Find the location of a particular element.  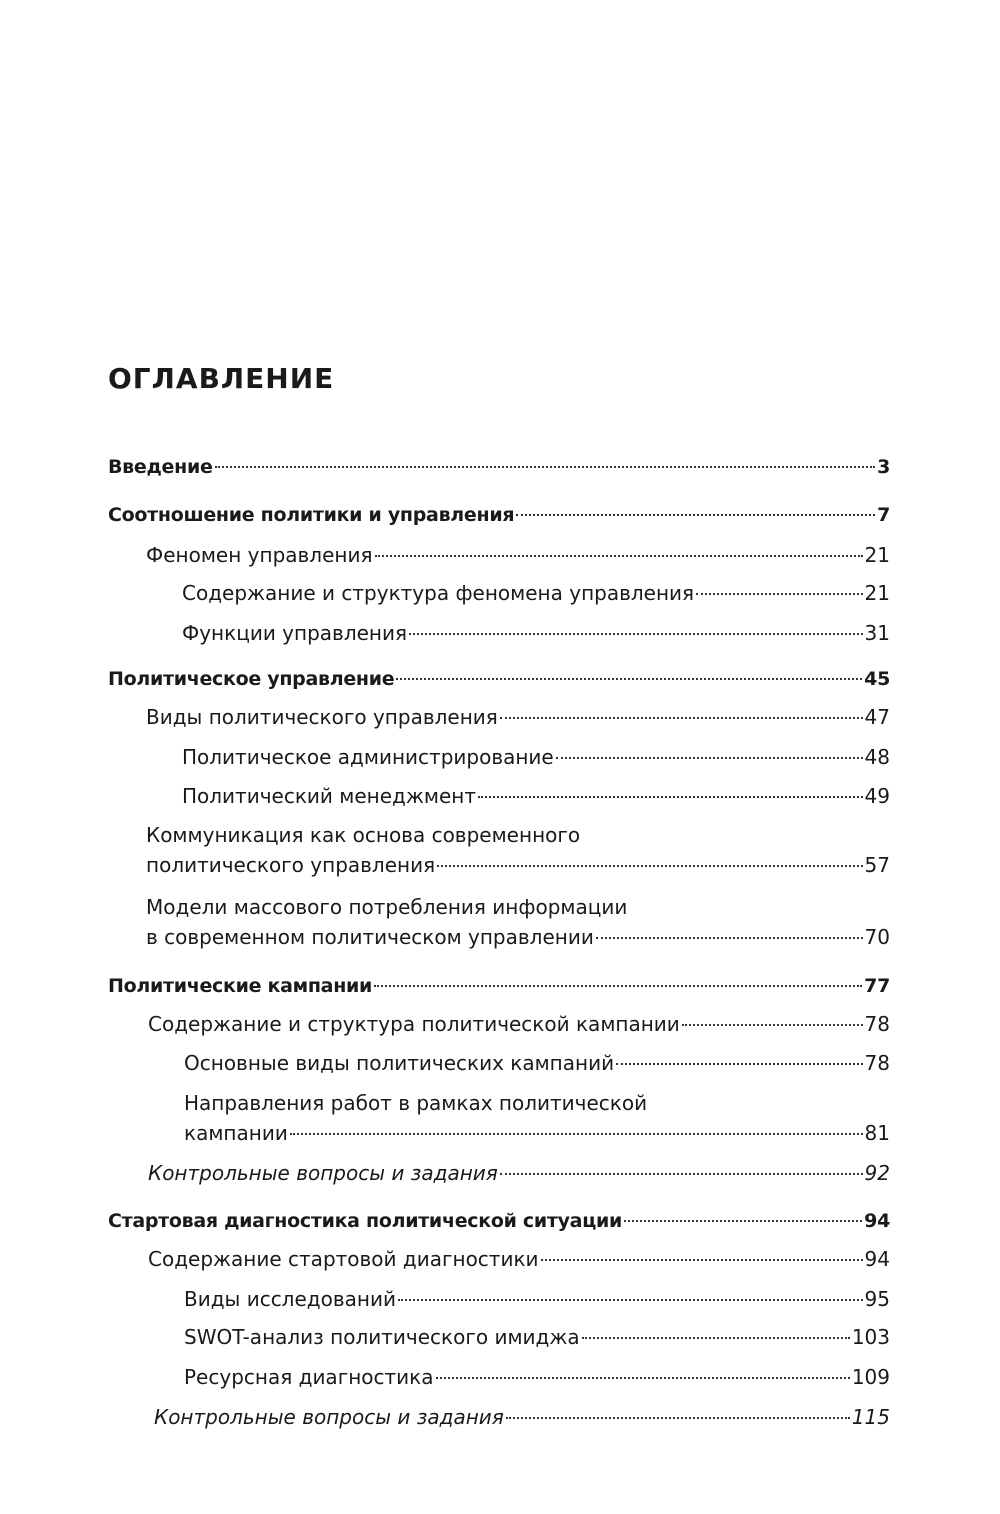

toc-page-number: 7 is located at coordinates (883, 515).